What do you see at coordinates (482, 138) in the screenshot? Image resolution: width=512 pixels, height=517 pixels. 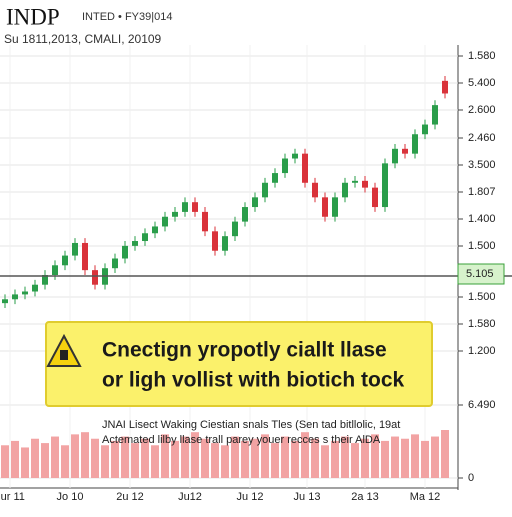 I see `y-tick-label: 2.460` at bounding box center [482, 138].